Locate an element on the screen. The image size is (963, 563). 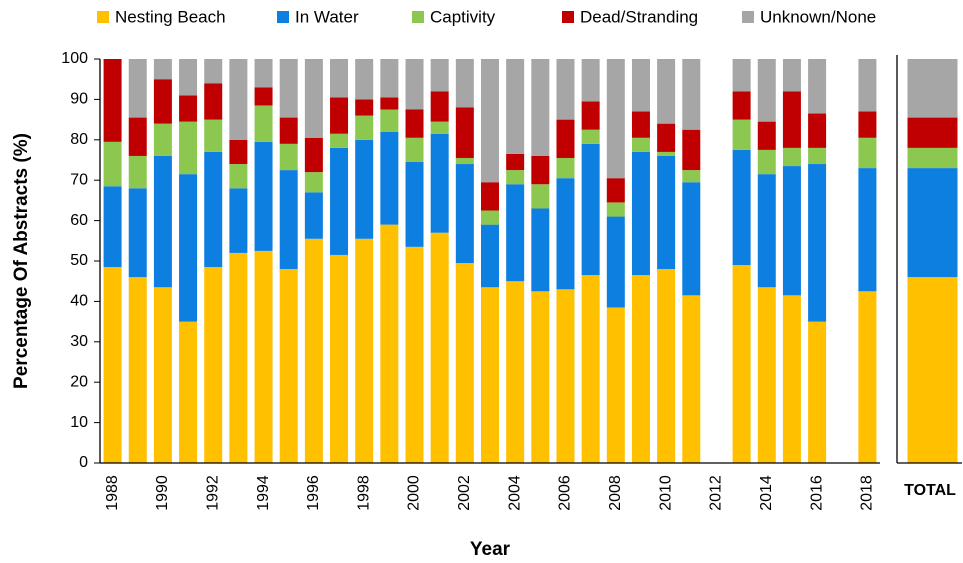
y-tick-label: 70 is located at coordinates (79, 179).